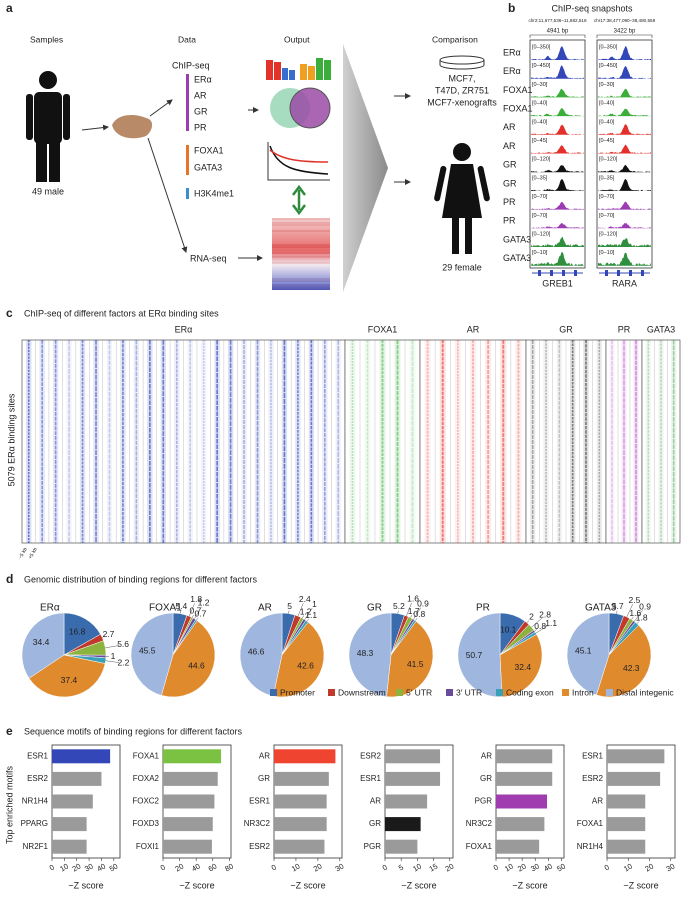 The width and height of the screenshot is (696, 904). Describe the element at coordinates (645, 692) in the screenshot. I see `legend-label: Distal integenic` at that location.